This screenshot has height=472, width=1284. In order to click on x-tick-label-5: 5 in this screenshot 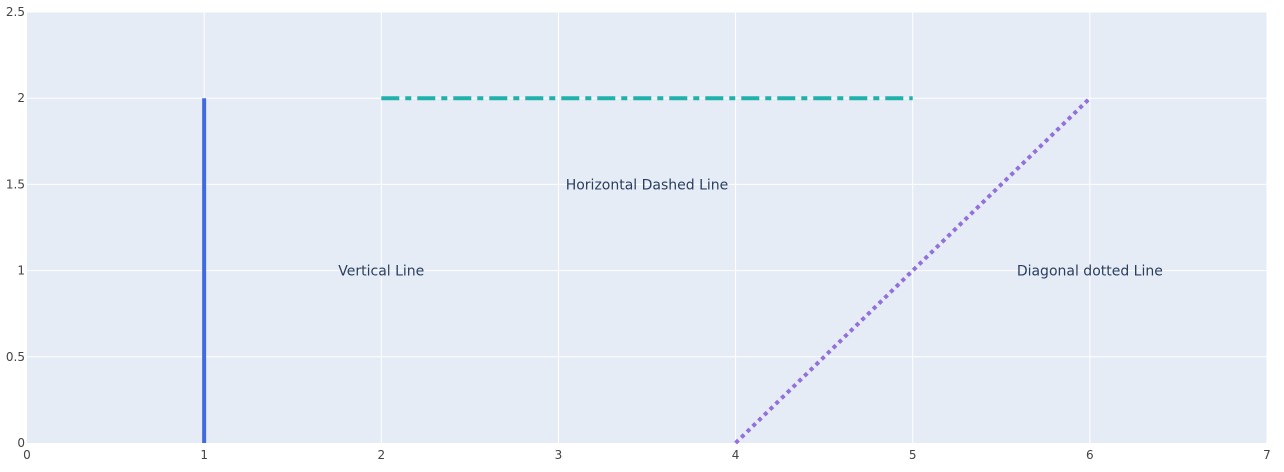, I will do `click(913, 455)`.